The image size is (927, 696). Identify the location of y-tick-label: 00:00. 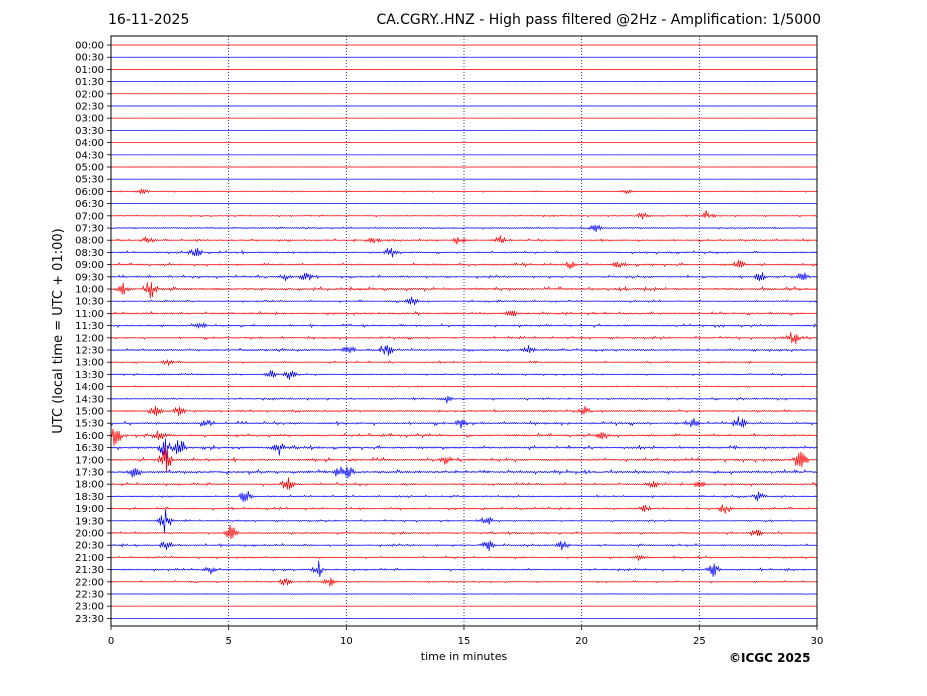
(89, 46).